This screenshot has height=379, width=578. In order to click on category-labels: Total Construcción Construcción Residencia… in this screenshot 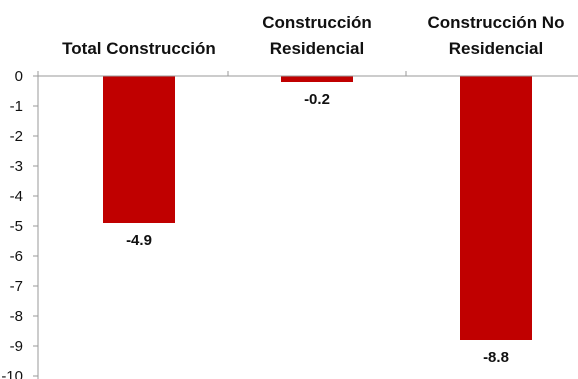, I will do `click(313, 35)`.